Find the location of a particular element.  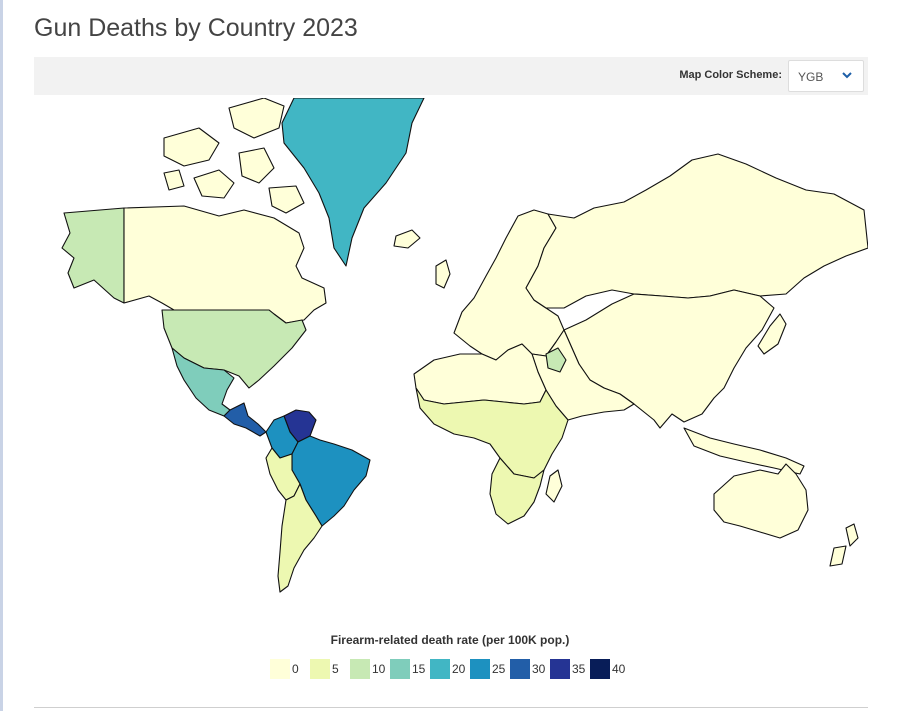

country-new-zealand is located at coordinates (844, 545).